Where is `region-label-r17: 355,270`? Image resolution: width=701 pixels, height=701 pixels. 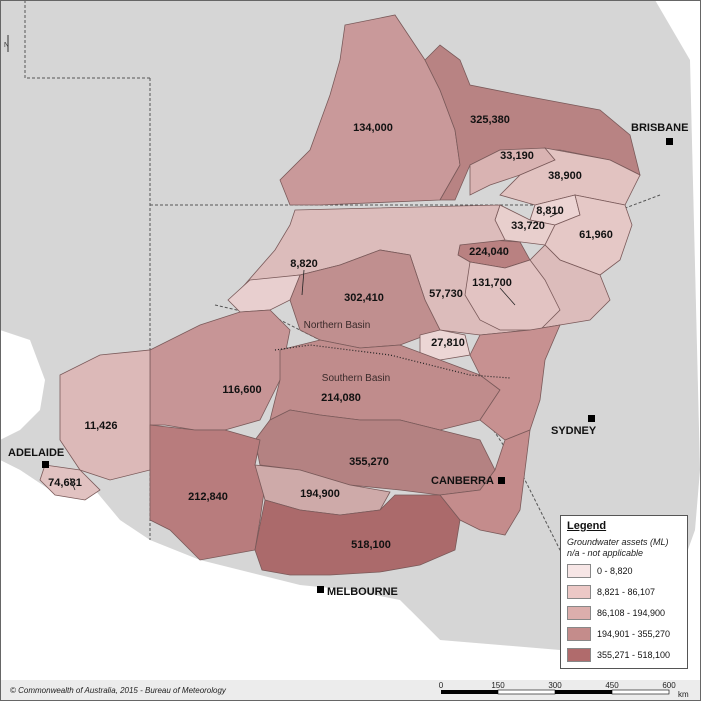 region-label-r17: 355,270 is located at coordinates (369, 462).